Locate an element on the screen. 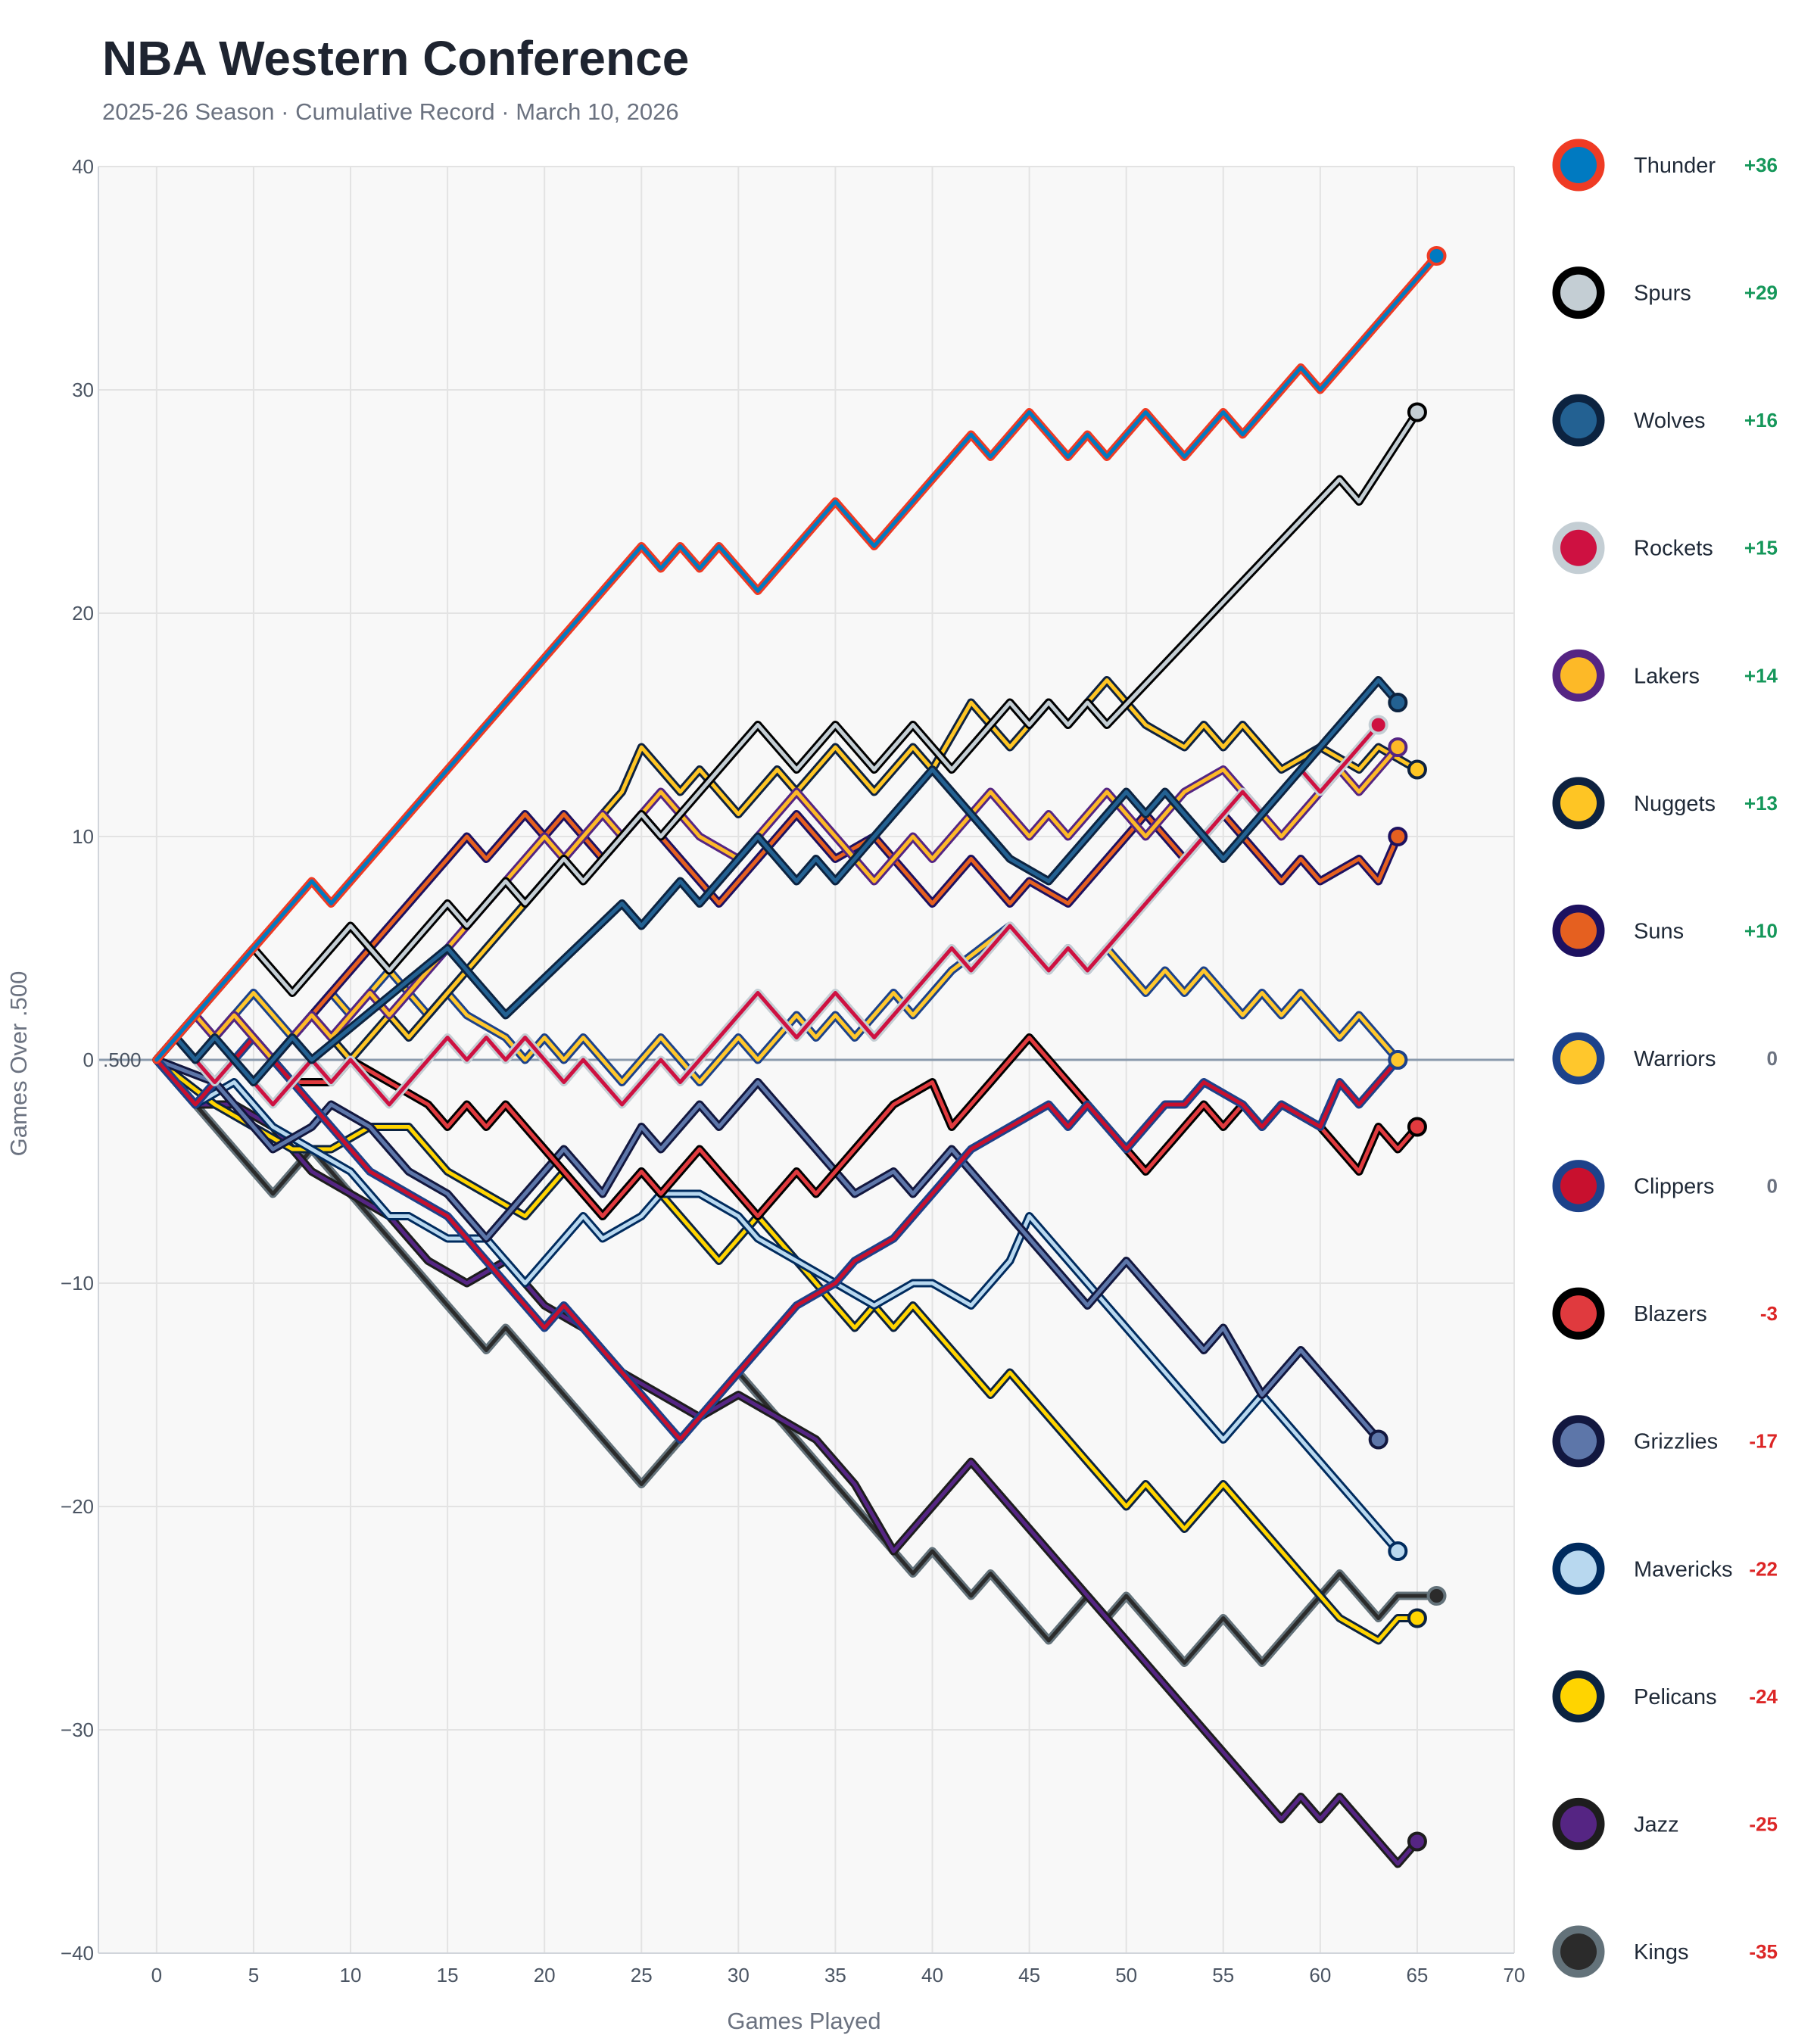 The height and width of the screenshot is (2044, 1817). end-markers is located at coordinates (1407, 1049).